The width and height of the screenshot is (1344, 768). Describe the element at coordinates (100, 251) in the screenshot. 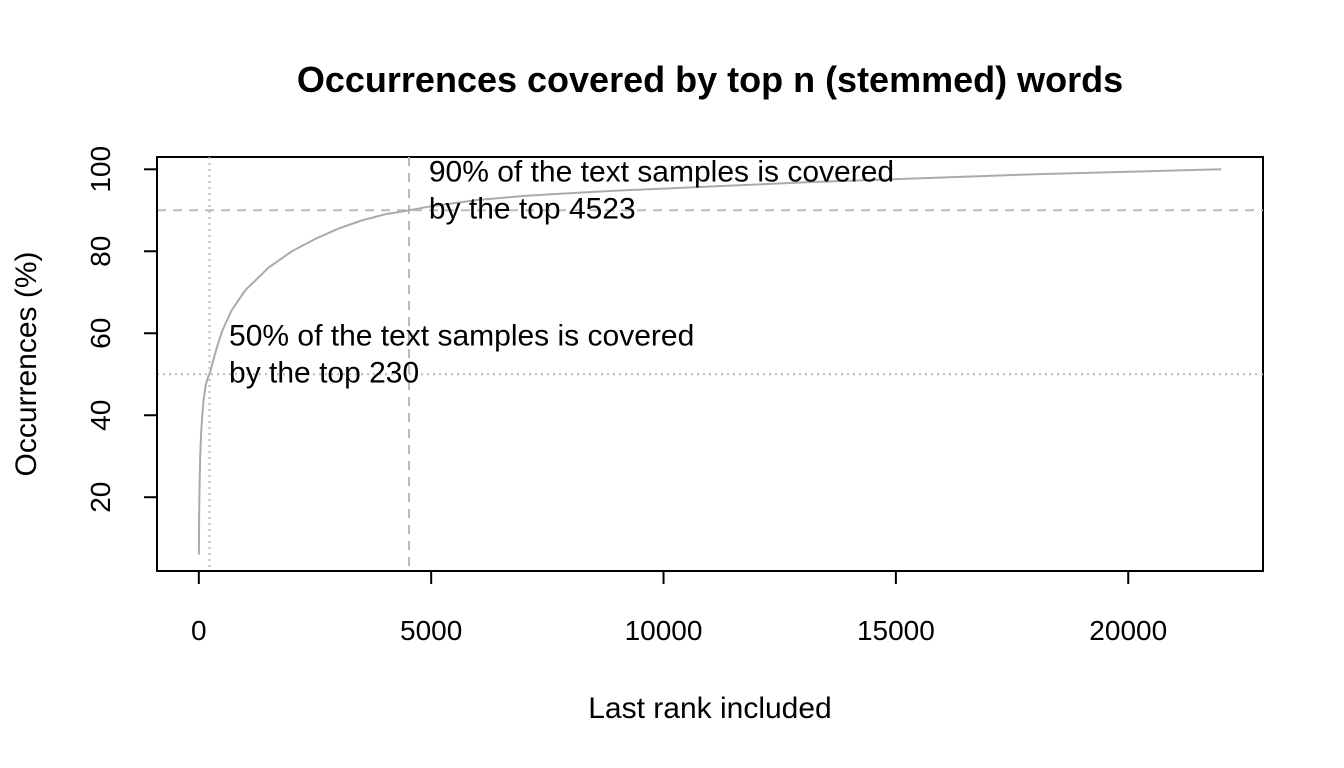

I see `y-tick-label-80: 80` at that location.